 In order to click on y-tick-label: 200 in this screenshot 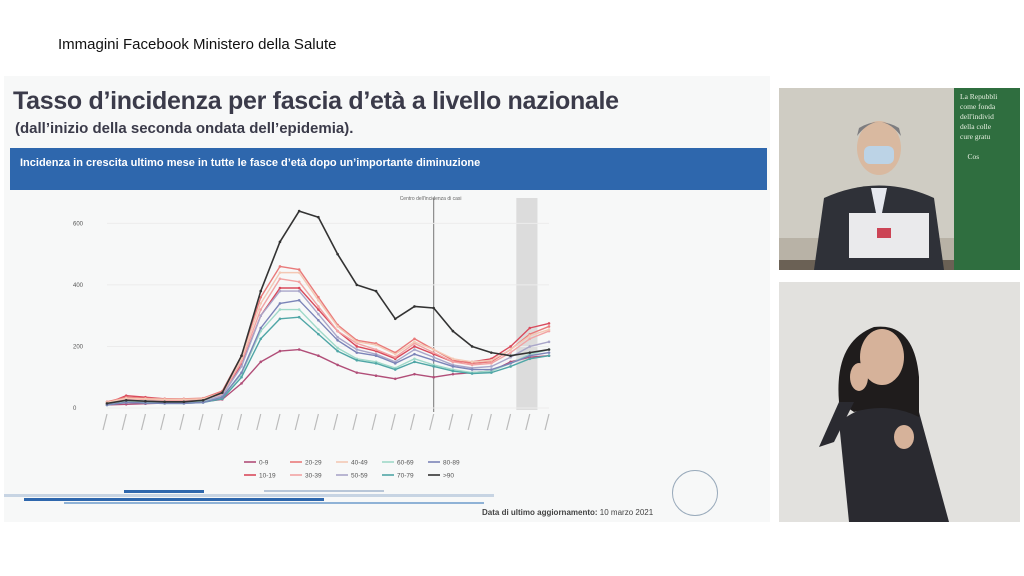, I will do `click(78, 347)`.